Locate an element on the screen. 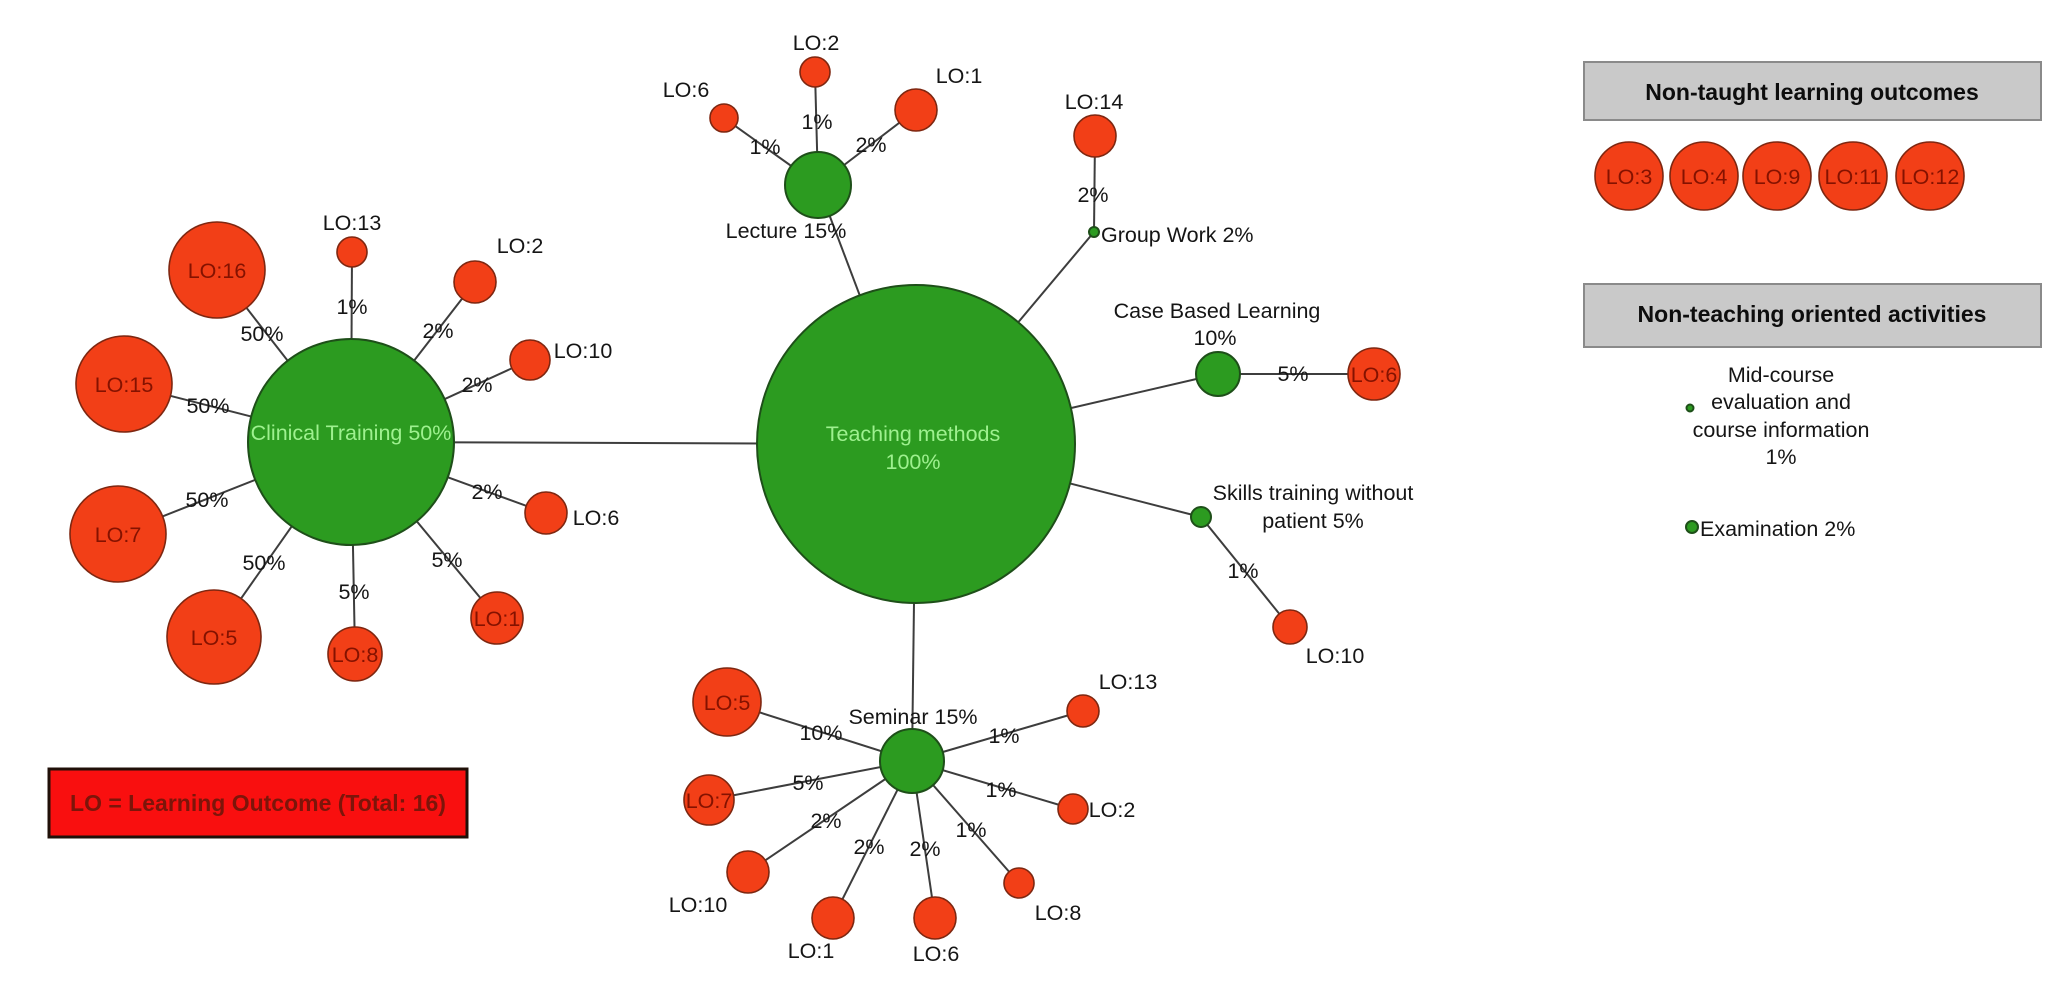 The width and height of the screenshot is (2059, 1001). svg-text: LO:15 is located at coordinates (124, 385).